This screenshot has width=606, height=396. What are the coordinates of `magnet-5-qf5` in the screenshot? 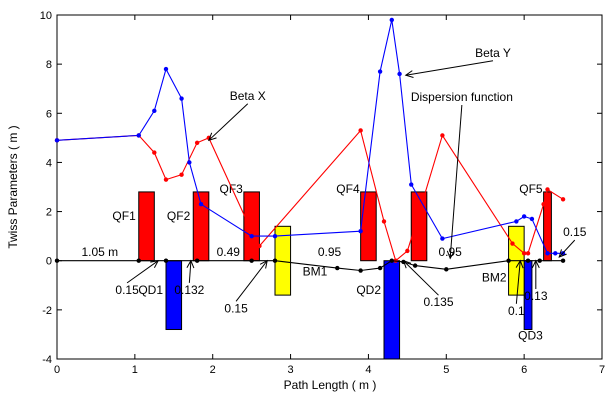 It's located at (547, 226).